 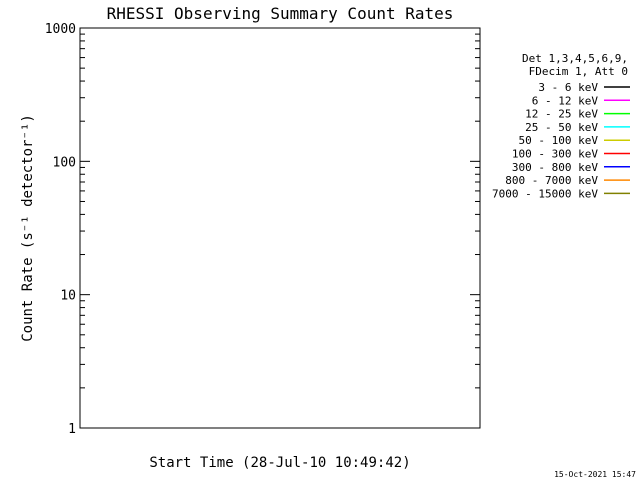 I want to click on legend-label-5: 100 - 300 keV, so click(x=555, y=154).